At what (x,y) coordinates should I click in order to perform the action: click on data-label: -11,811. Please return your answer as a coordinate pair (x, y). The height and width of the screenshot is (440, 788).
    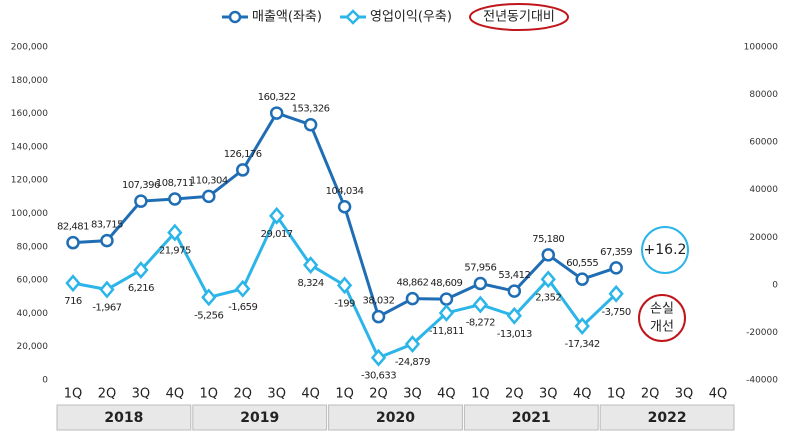
    Looking at the image, I should click on (446, 331).